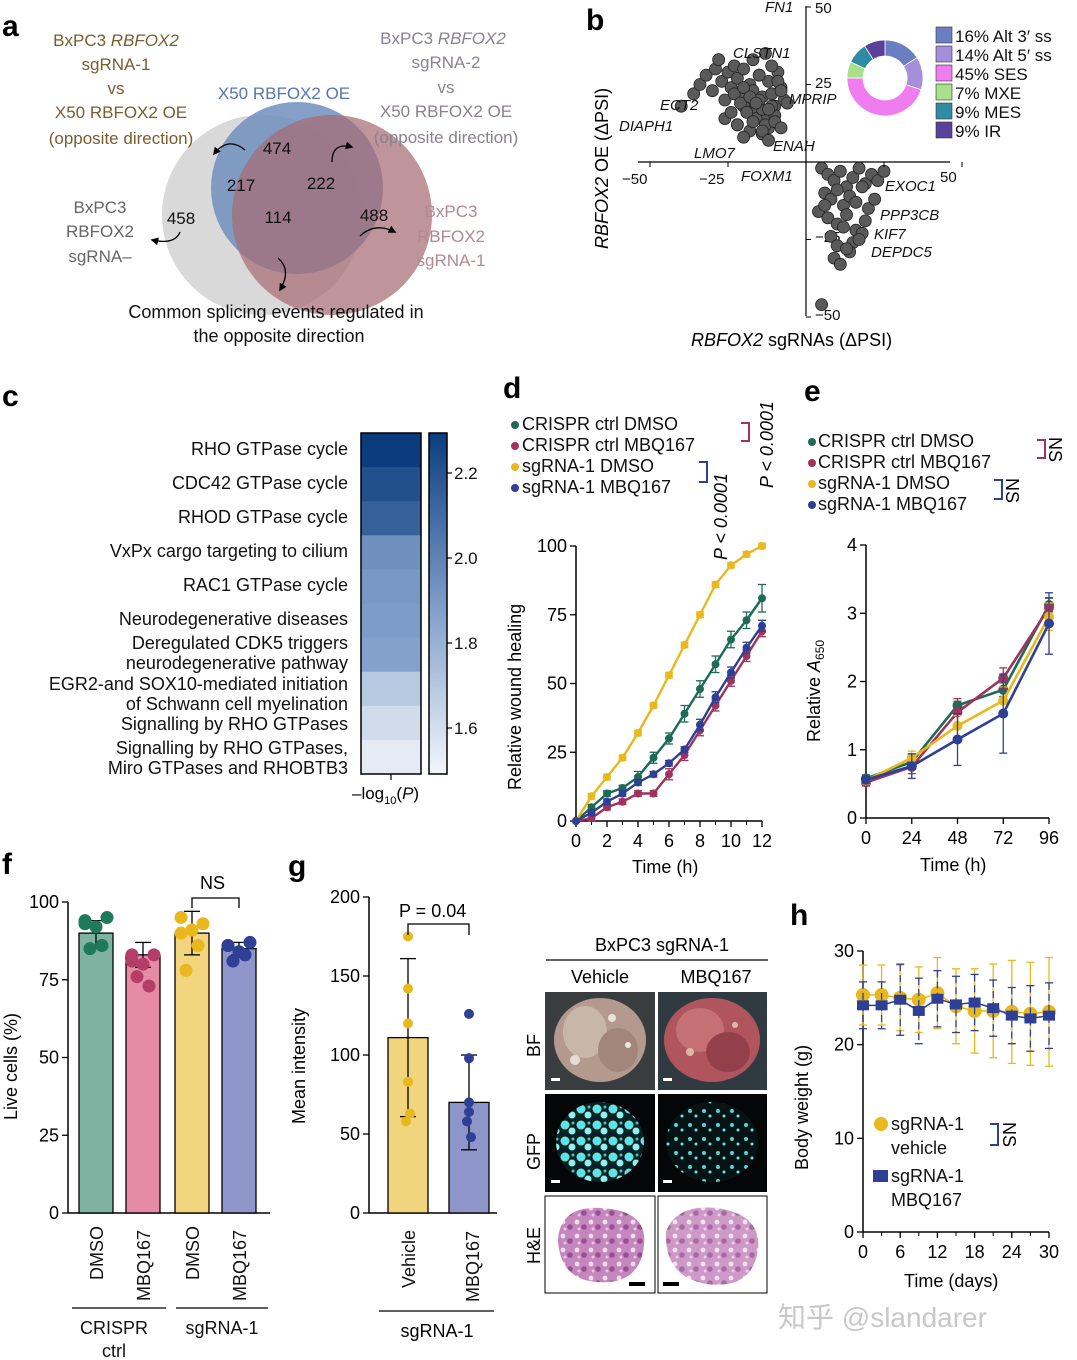  What do you see at coordinates (745, 432) in the screenshot?
I see `d-bracket-ctrl` at bounding box center [745, 432].